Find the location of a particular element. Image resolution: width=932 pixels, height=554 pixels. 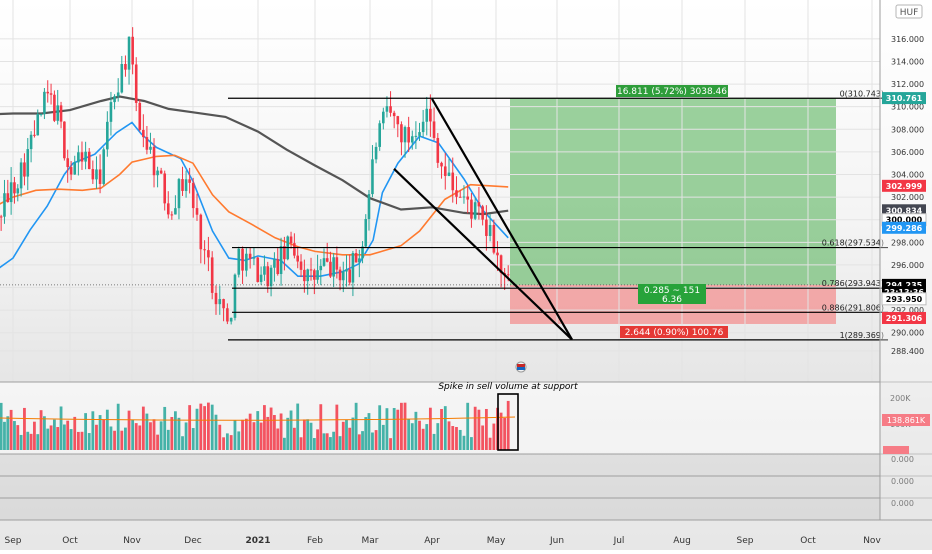

volume-pane: 100K200K138.861K is located at coordinates (465, 418).